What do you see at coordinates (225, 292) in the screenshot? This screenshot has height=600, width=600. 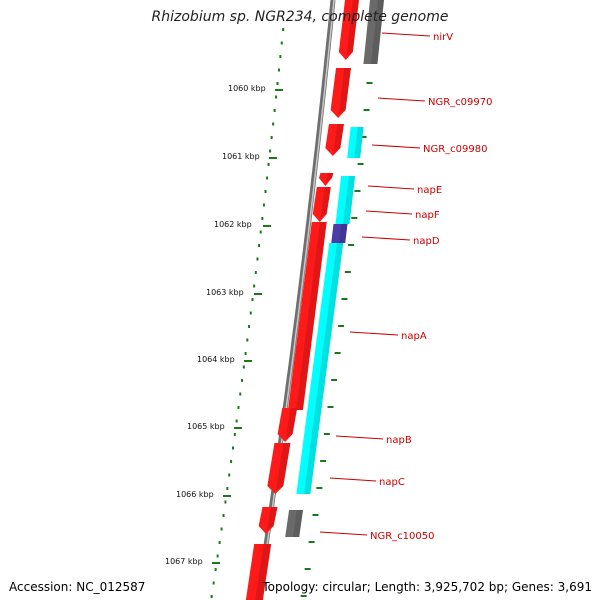 I see `ruler-label: 1063 kbp` at bounding box center [225, 292].